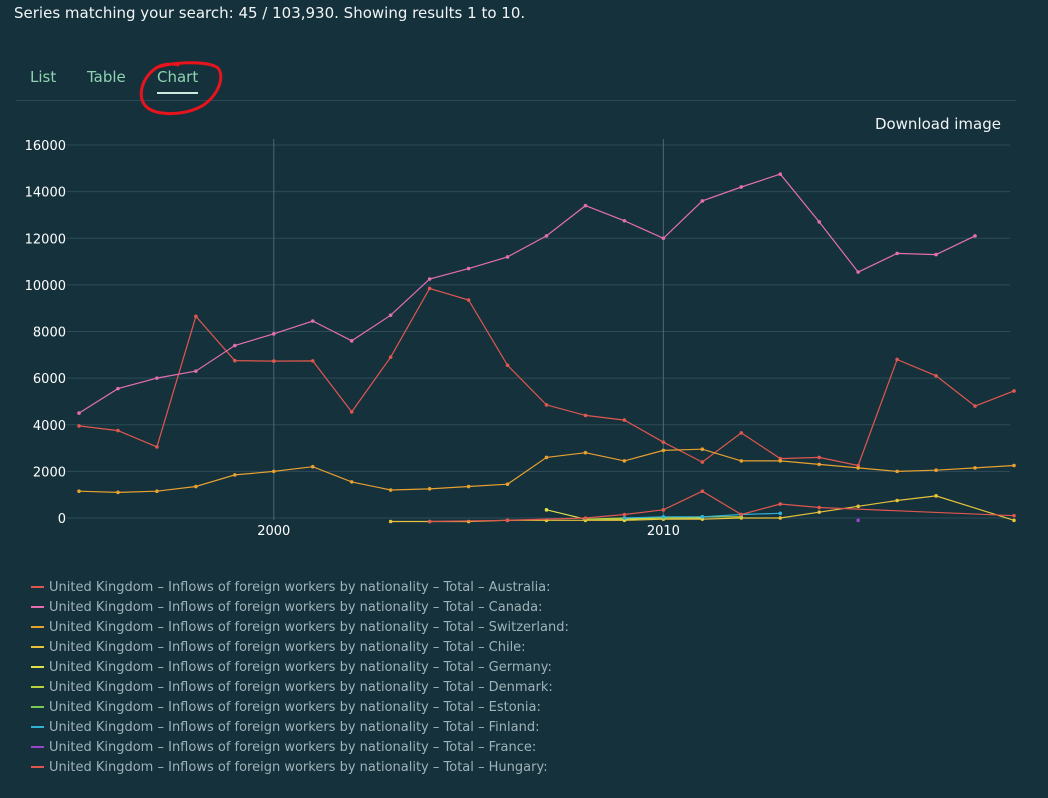 This screenshot has height=798, width=1048. Describe the element at coordinates (43, 77) in the screenshot. I see `tab-list: List` at that location.